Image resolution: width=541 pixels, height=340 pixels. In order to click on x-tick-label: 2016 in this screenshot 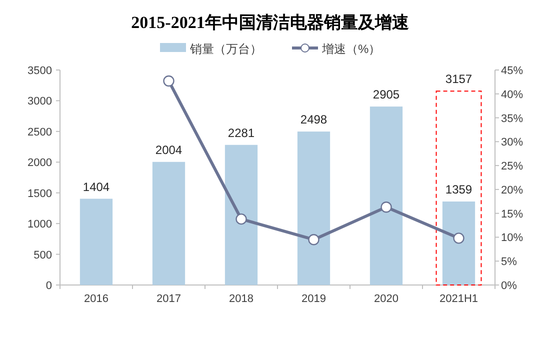, I will do `click(96, 299)`.